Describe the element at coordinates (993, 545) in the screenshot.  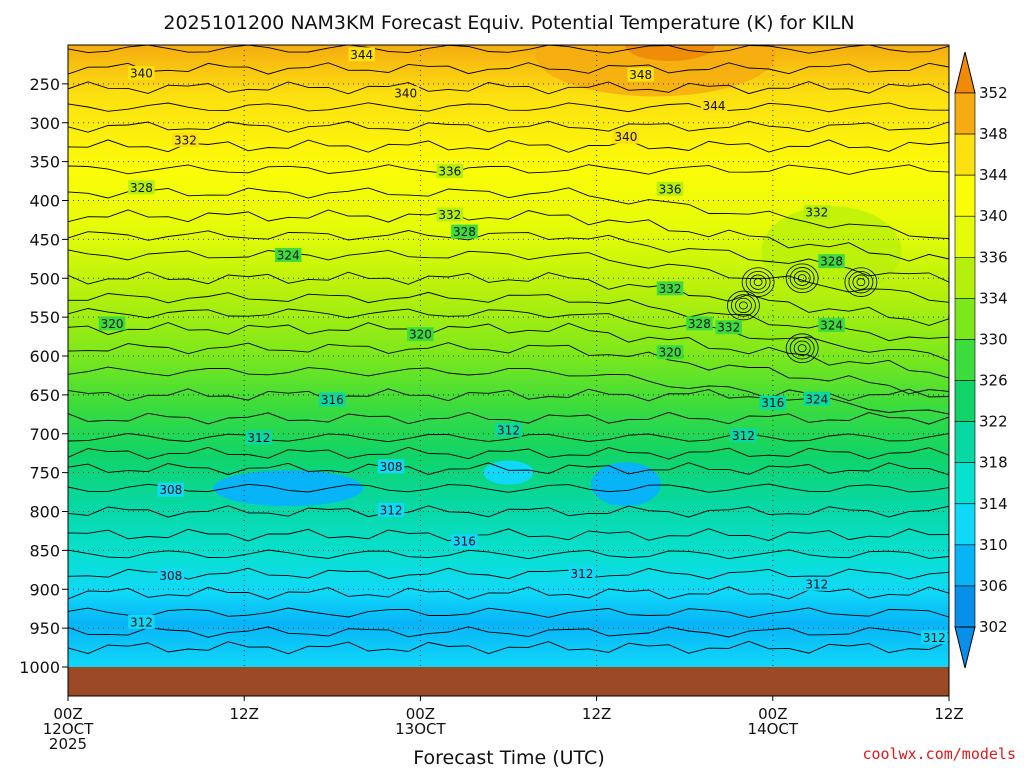
I see `colorbar-label: 310` at that location.